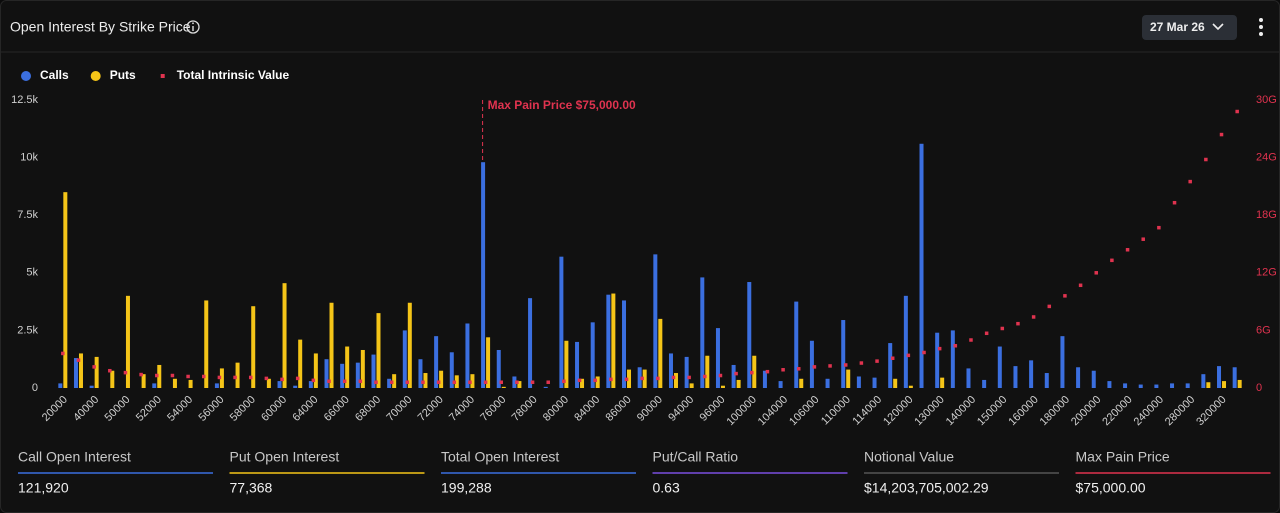 The width and height of the screenshot is (1280, 513). Describe the element at coordinates (1261, 27) in the screenshot. I see `more-menu` at that location.